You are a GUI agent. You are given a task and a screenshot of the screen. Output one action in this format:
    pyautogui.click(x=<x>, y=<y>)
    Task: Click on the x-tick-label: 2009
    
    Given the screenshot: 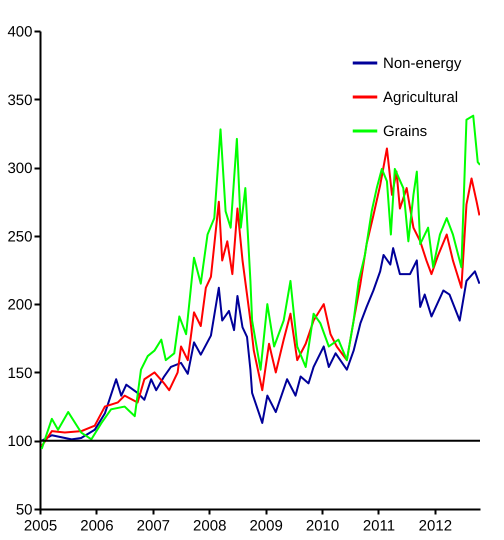 What is the action you would take?
    pyautogui.click(x=266, y=526)
    